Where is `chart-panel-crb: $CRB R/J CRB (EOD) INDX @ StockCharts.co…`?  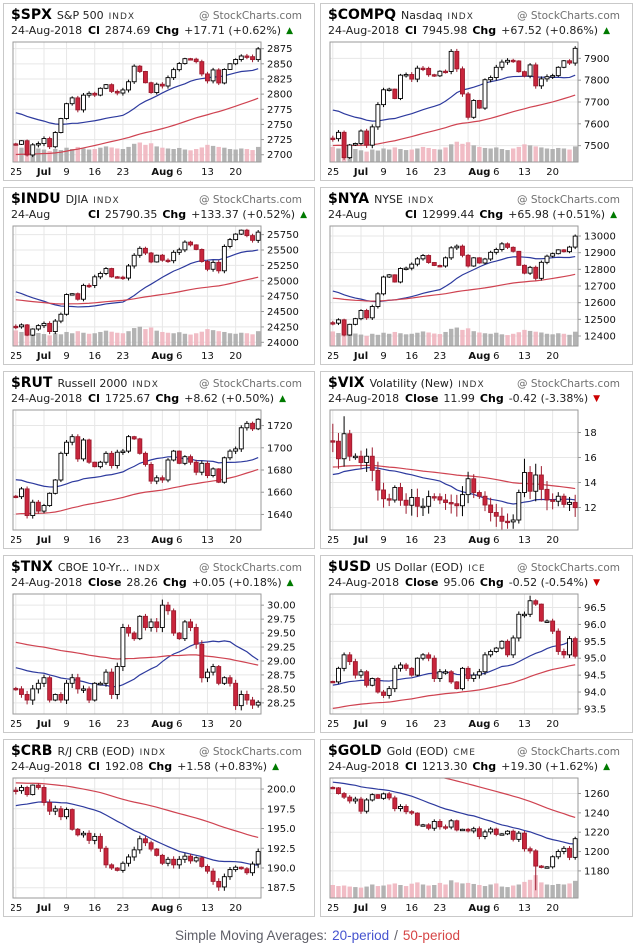
chart-panel-crb: $CRB R/J CRB (EOD) INDX @ StockCharts.co… is located at coordinates (159, 828).